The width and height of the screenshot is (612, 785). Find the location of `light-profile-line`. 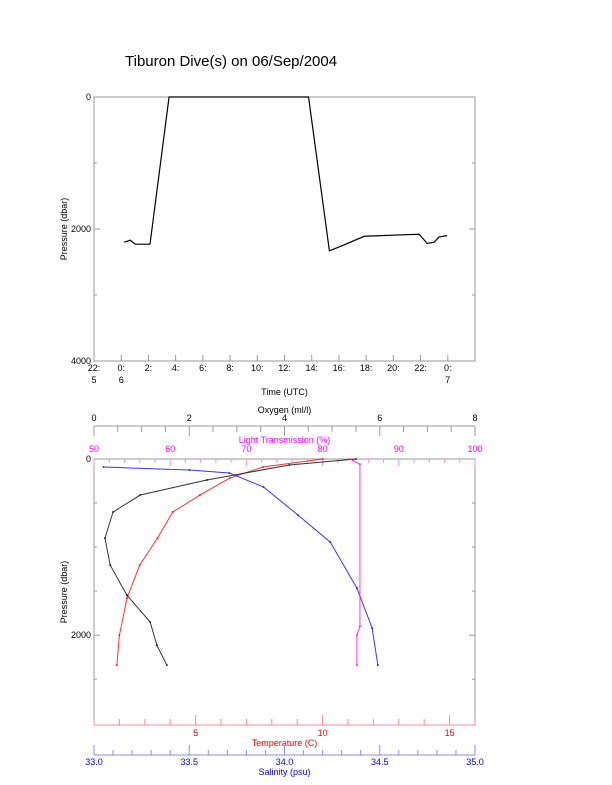

light-profile-line is located at coordinates (355, 562).